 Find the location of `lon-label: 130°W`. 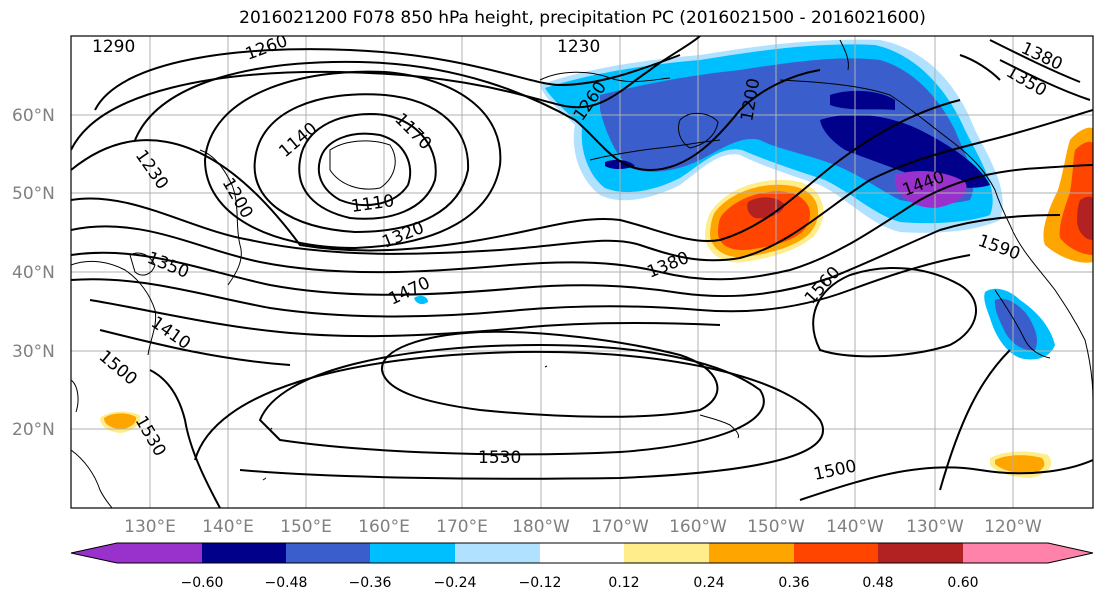

lon-label: 130°W is located at coordinates (935, 527).